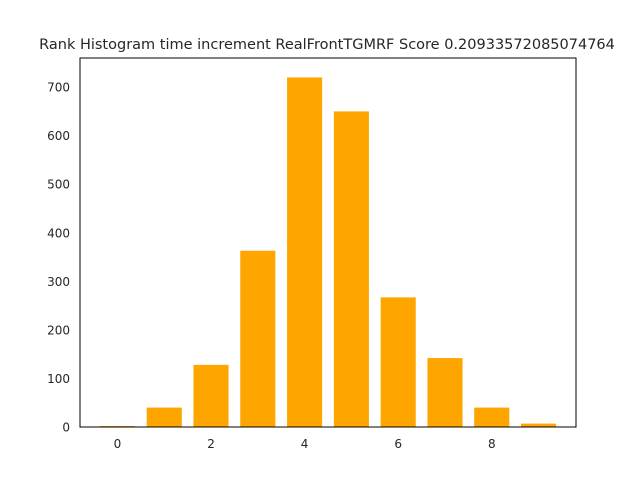  I want to click on x-tick-label: 0, so click(118, 444).